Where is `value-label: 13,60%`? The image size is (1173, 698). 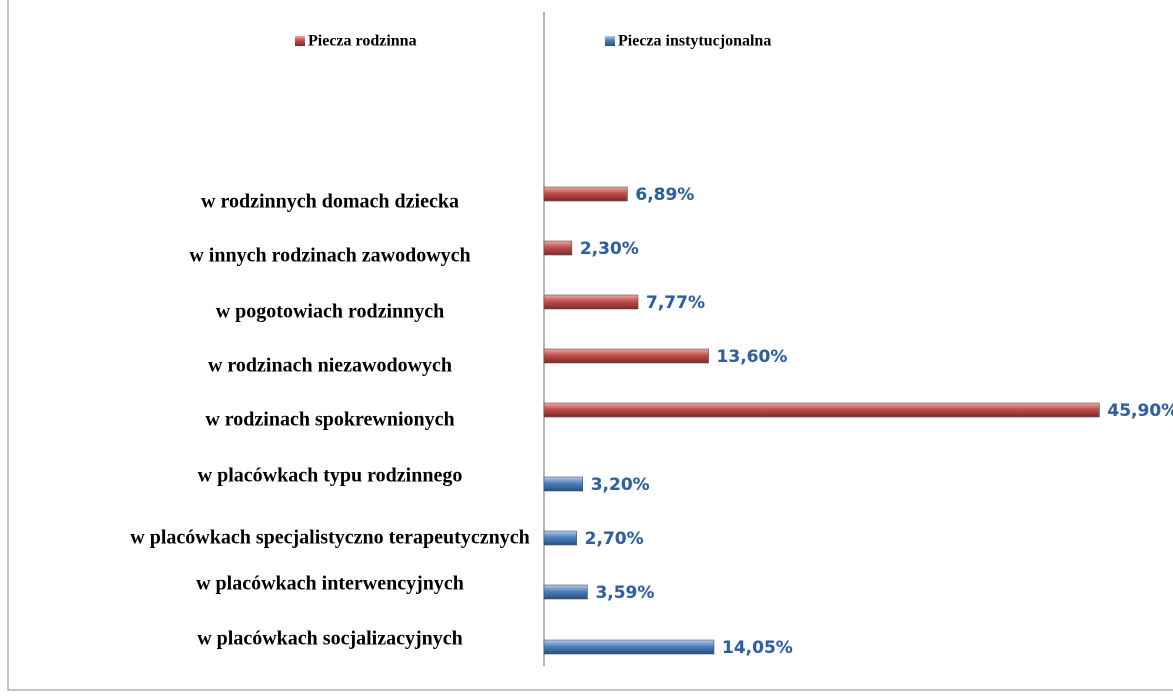
value-label: 13,60% is located at coordinates (752, 357).